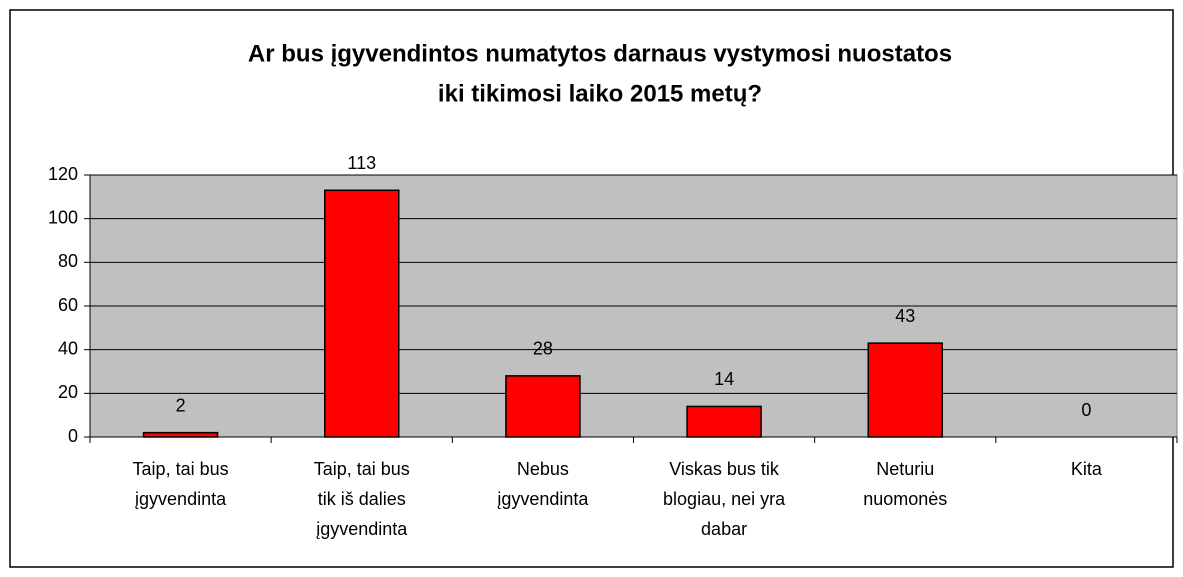  I want to click on y-tick-label: 100, so click(63, 217).